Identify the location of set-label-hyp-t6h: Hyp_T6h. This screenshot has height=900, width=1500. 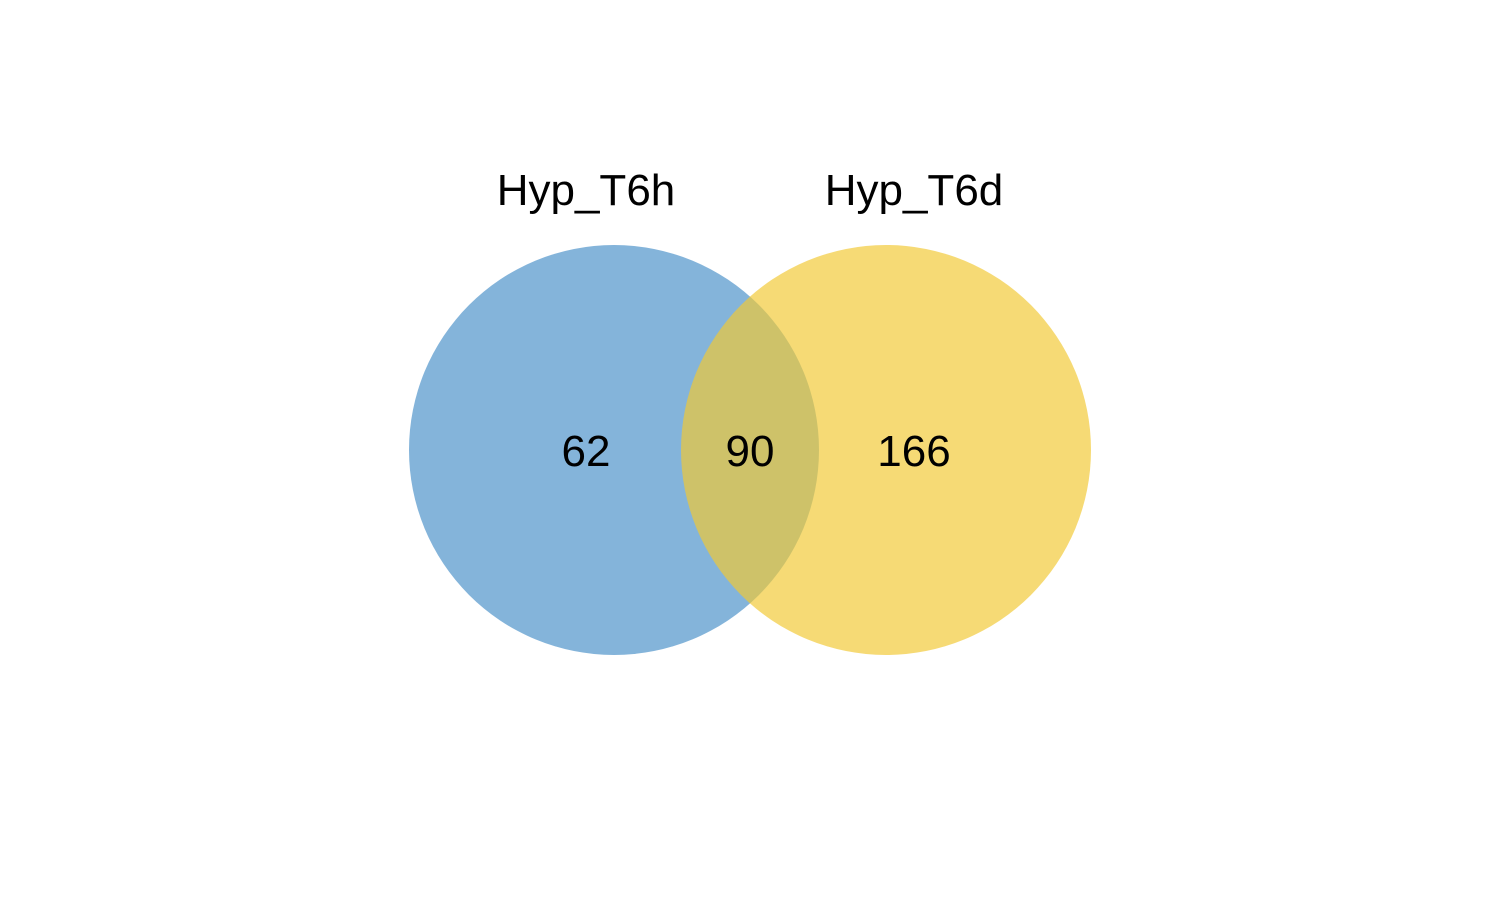
(586, 190).